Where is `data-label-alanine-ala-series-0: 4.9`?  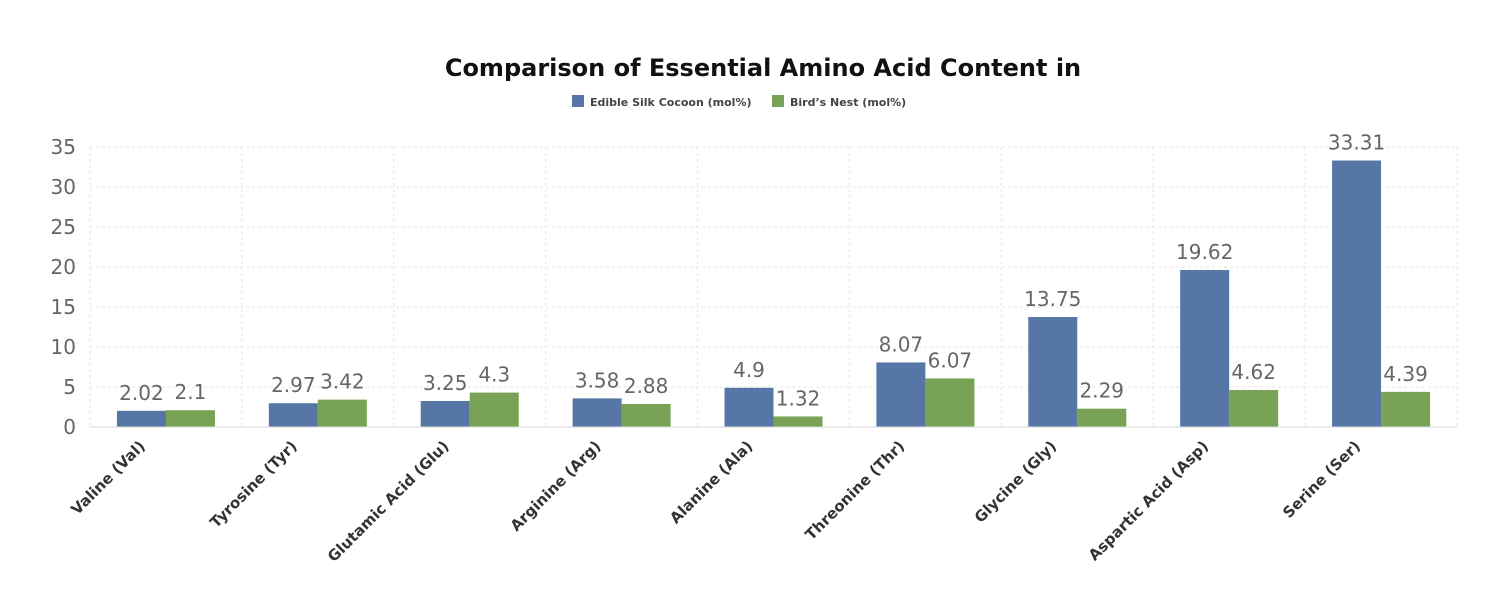 data-label-alanine-ala-series-0: 4.9 is located at coordinates (749, 370).